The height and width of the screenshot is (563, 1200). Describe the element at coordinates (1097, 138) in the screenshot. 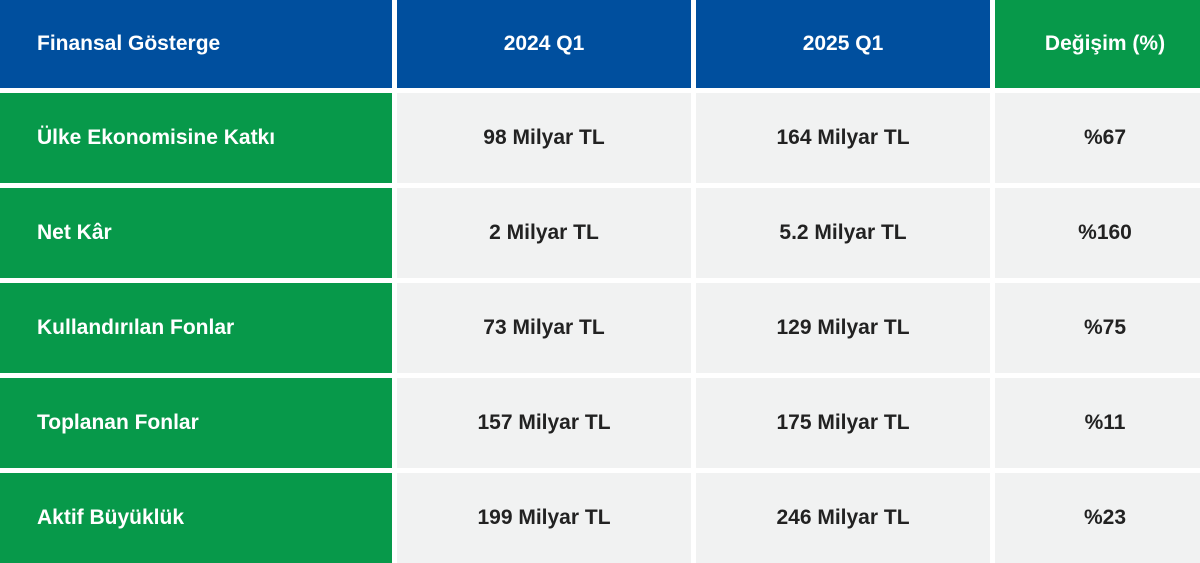

I see `cell-change: %67` at that location.